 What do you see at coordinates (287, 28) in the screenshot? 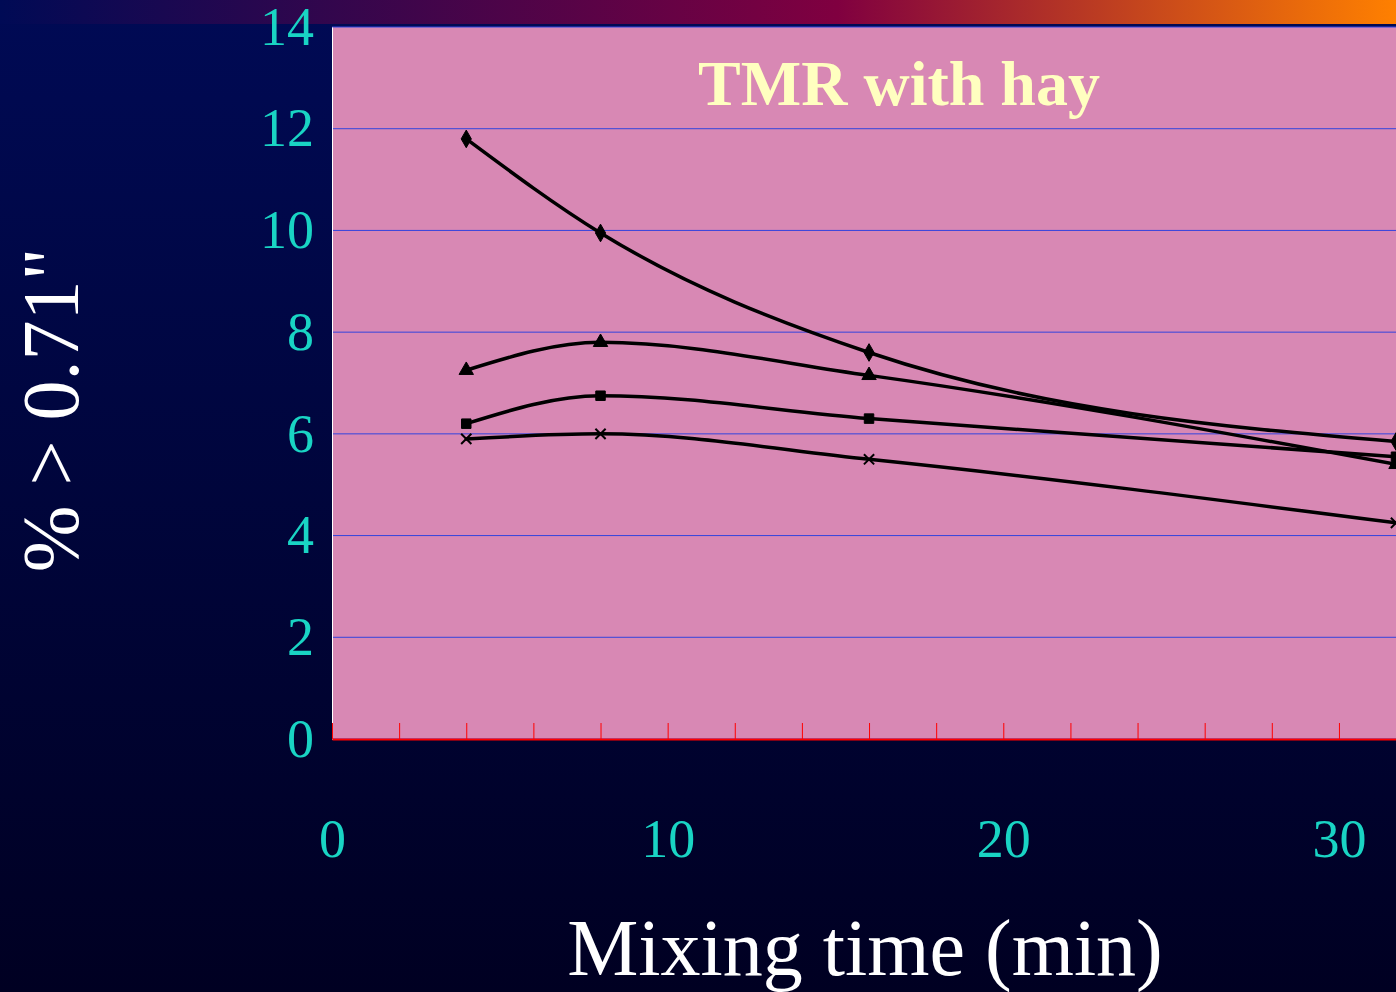
I see `y-tick-label: 14` at bounding box center [287, 28].